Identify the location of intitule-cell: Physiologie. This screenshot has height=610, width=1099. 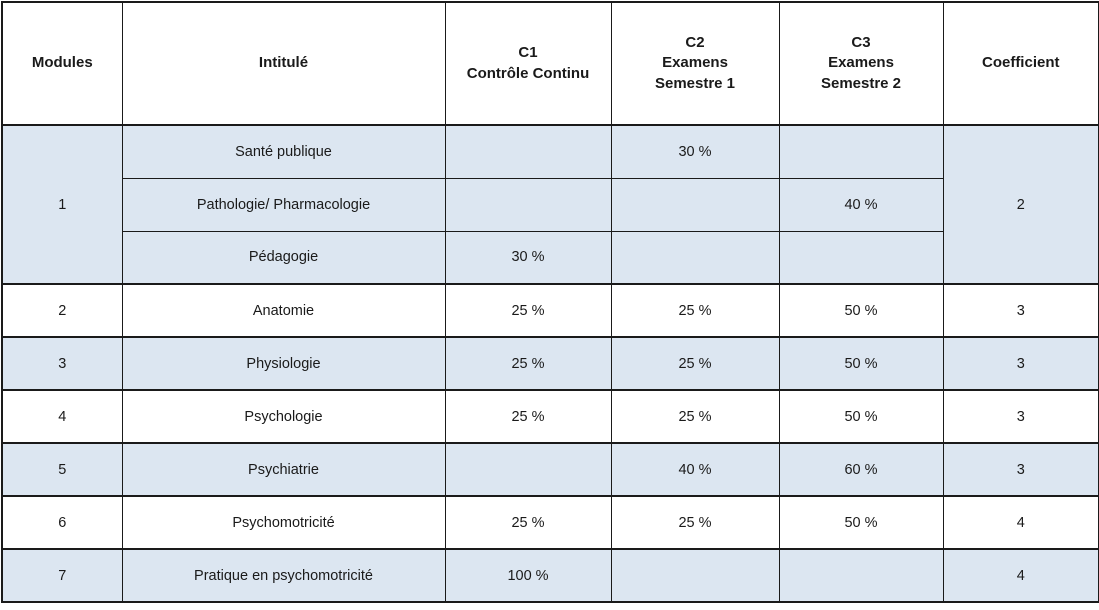
(283, 363).